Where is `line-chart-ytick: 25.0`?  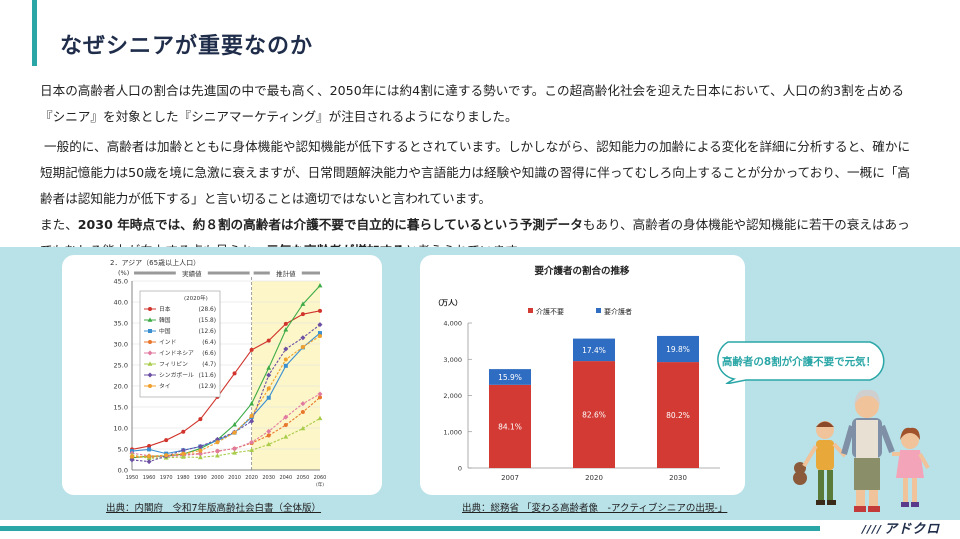 line-chart-ytick: 25.0 is located at coordinates (121, 366).